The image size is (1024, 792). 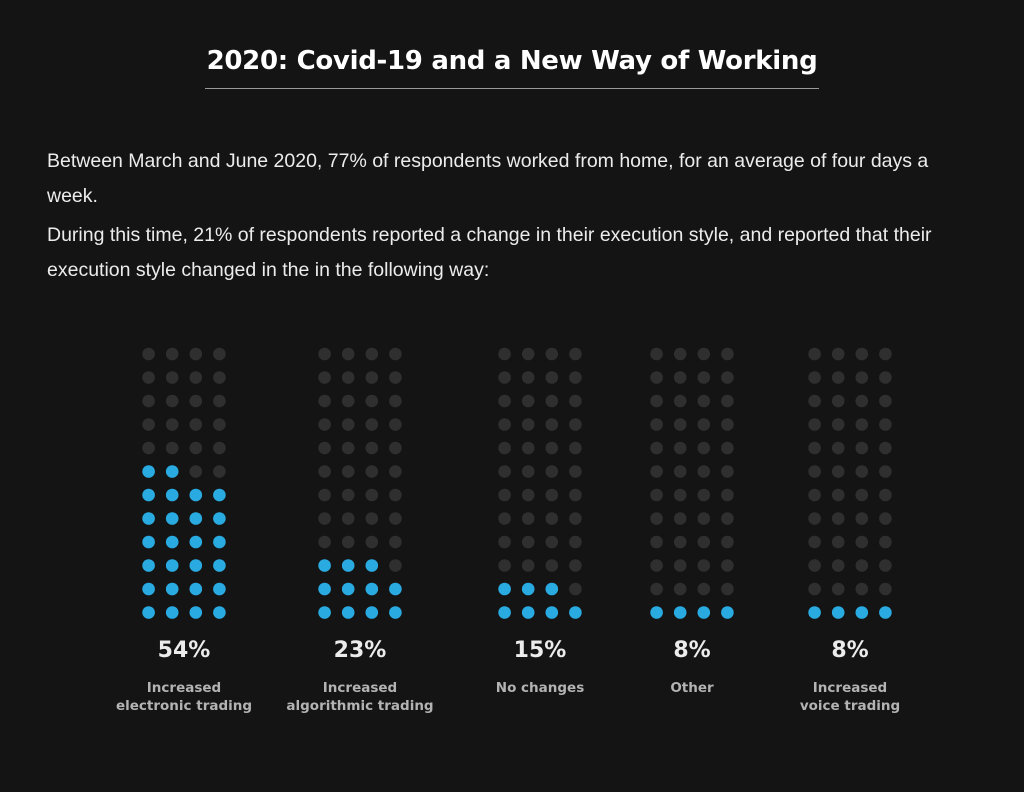 What do you see at coordinates (540, 688) in the screenshot?
I see `category-label: No changes` at bounding box center [540, 688].